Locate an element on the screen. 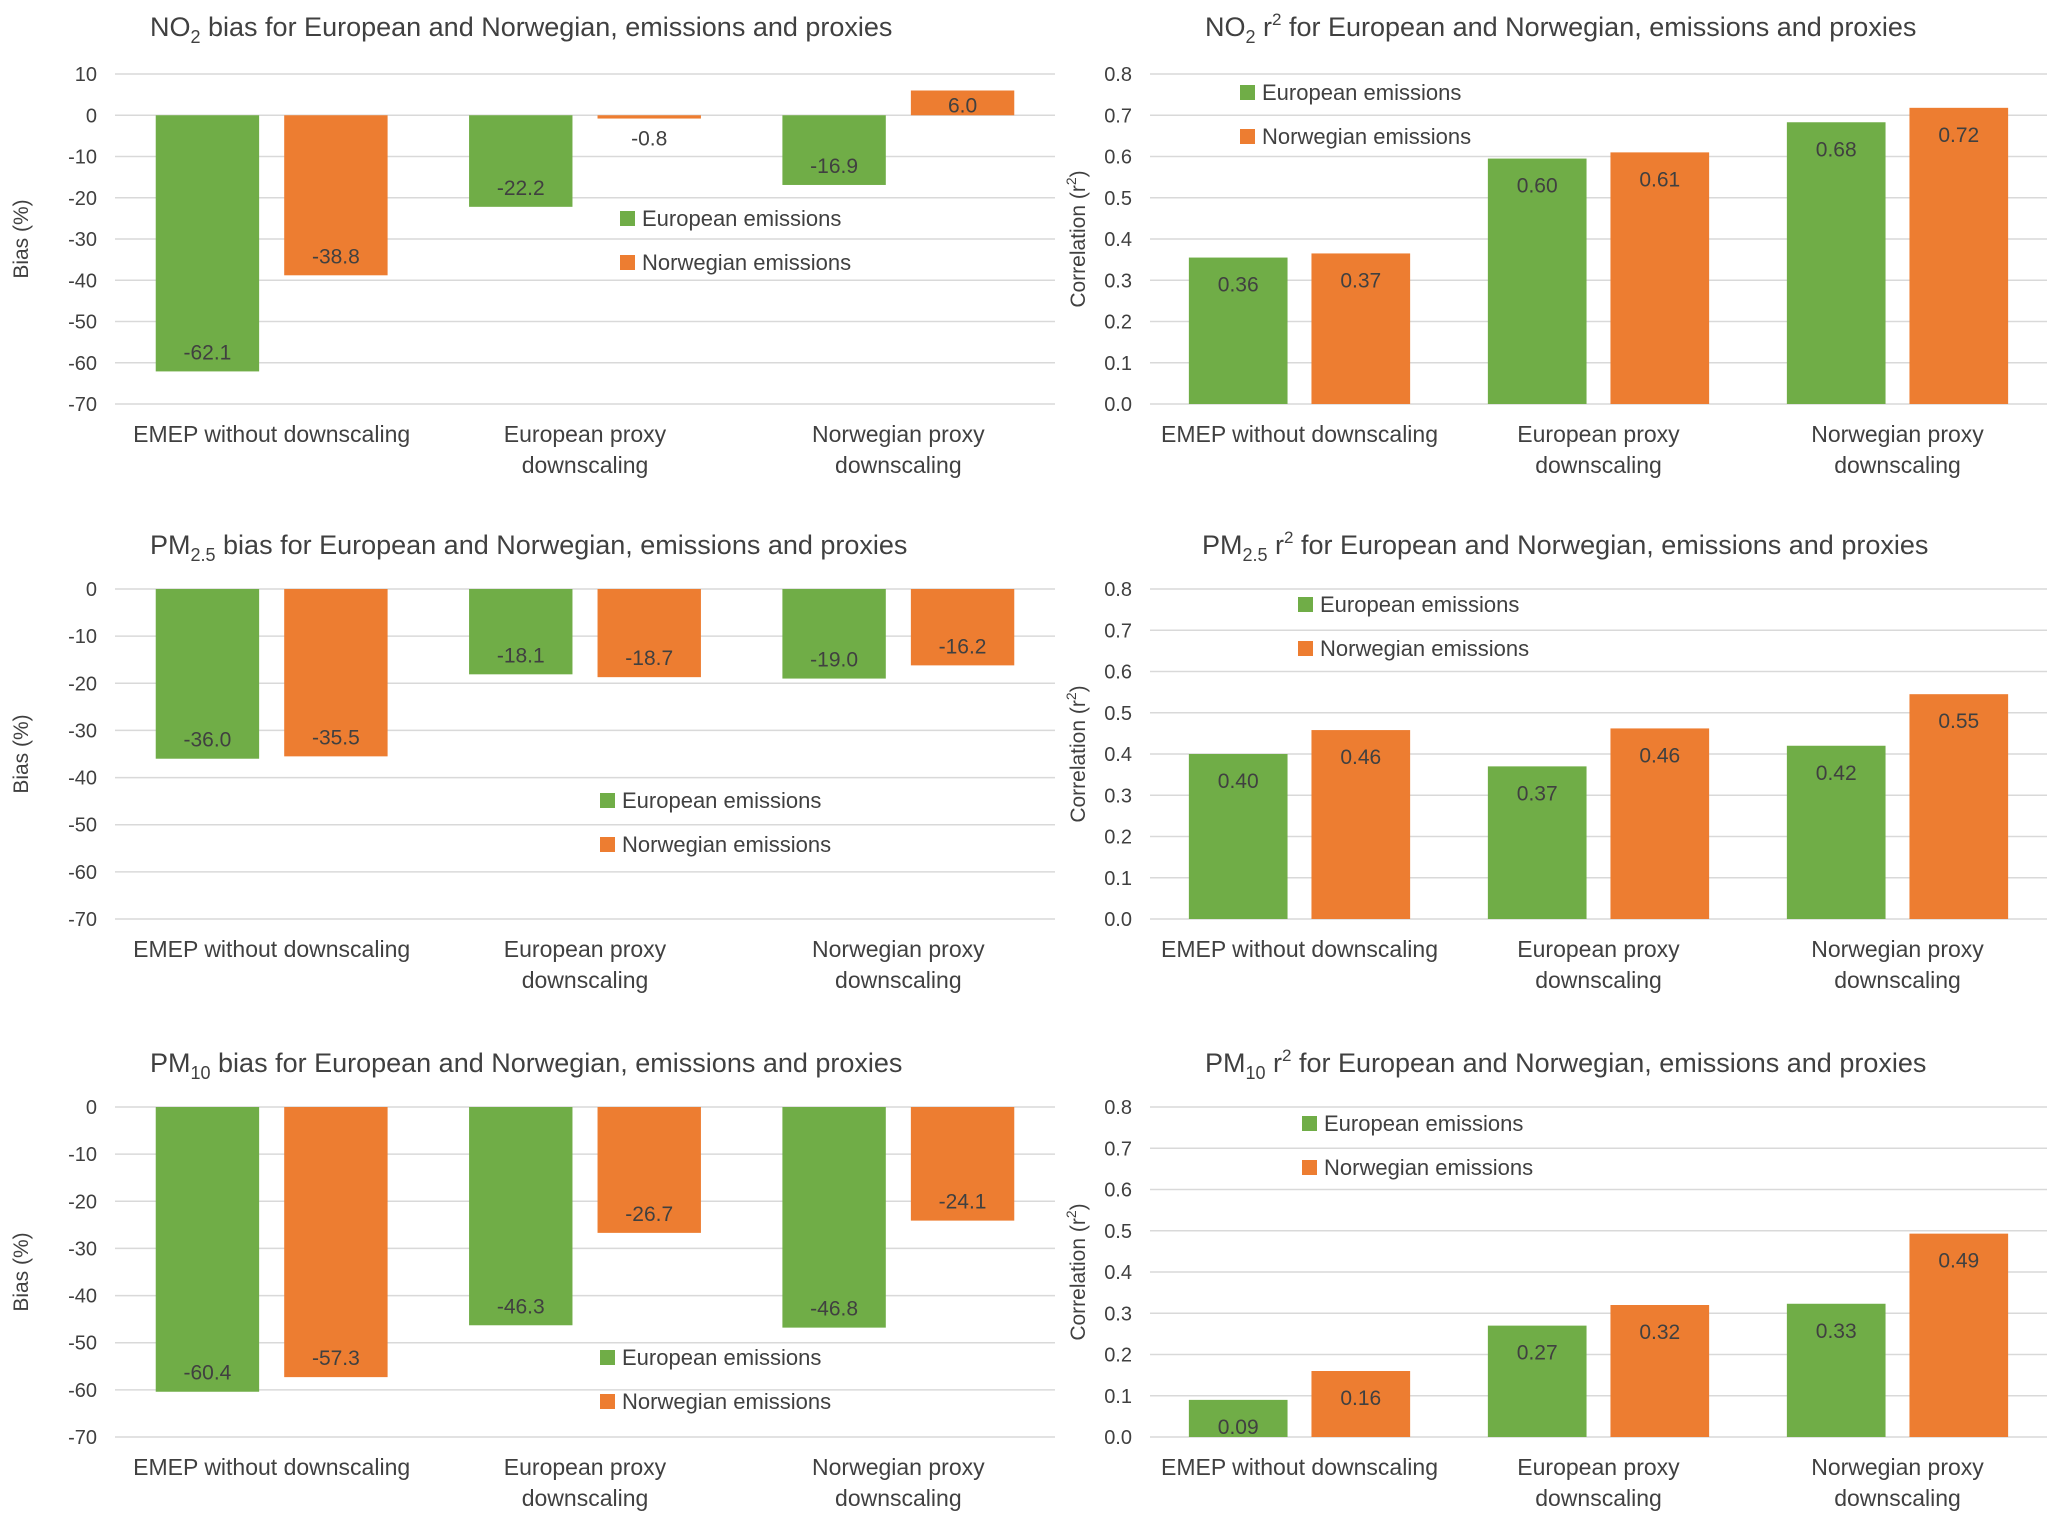  y-tick-label: 0.2 is located at coordinates (1118, 1356).